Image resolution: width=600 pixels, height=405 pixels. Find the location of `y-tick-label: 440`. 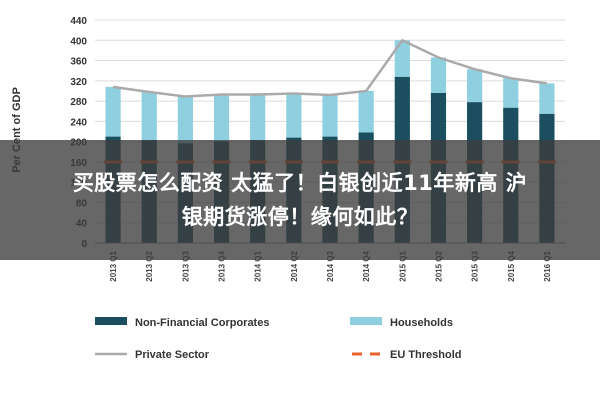

y-tick-label: 440 is located at coordinates (78, 21).